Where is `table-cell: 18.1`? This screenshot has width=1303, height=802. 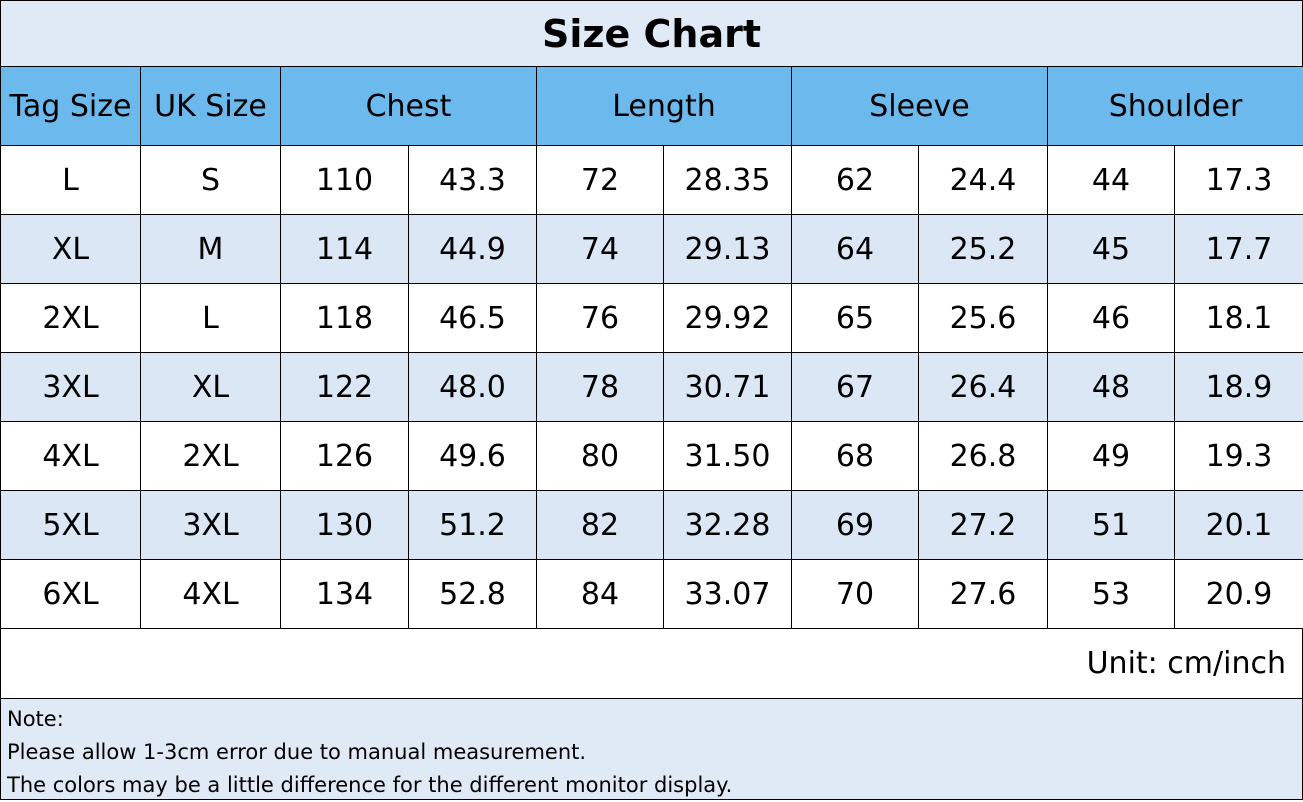 table-cell: 18.1 is located at coordinates (1238, 318).